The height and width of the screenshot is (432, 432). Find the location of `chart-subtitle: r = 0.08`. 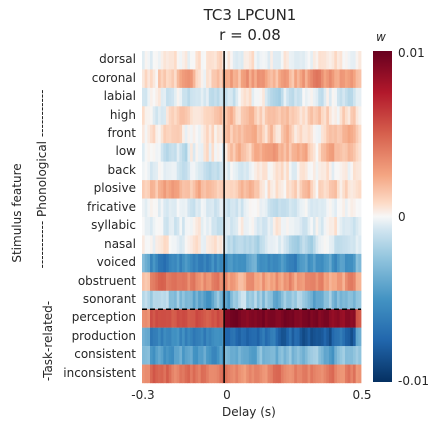

chart-subtitle: r = 0.08 is located at coordinates (250, 35).